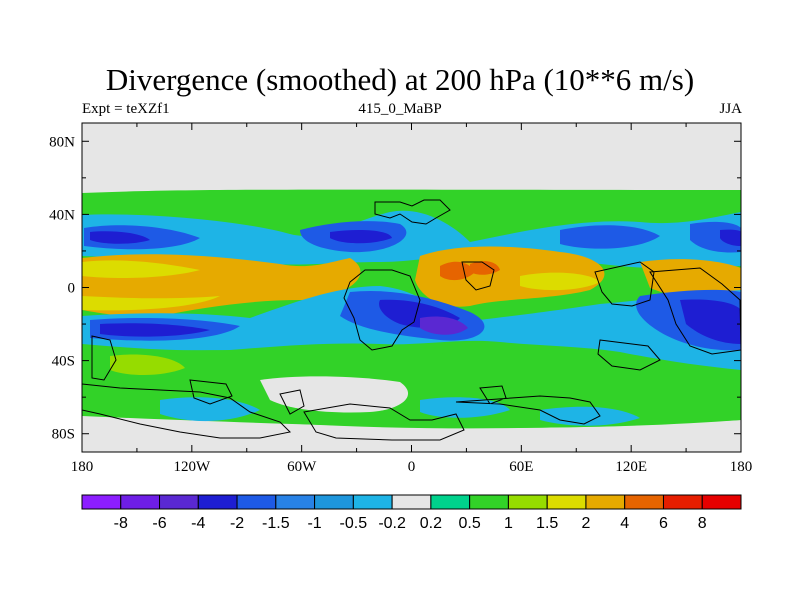 The width and height of the screenshot is (800, 600). Describe the element at coordinates (560, 281) in the screenshot. I see `east-yellow-ring` at that location.